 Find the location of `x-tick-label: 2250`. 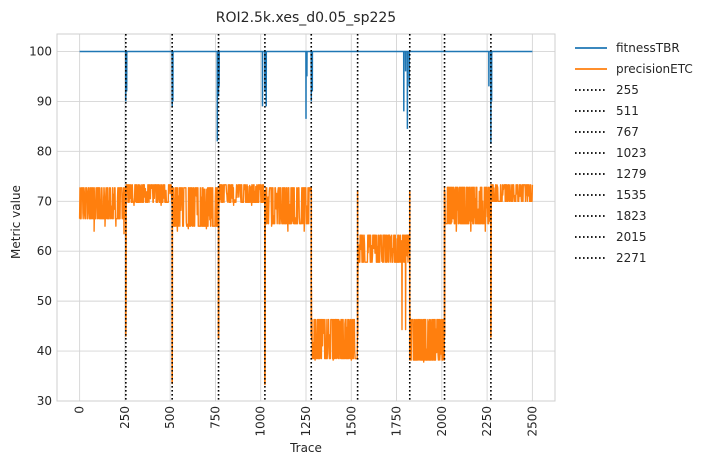

x-tick-label: 2250 is located at coordinates (487, 421).